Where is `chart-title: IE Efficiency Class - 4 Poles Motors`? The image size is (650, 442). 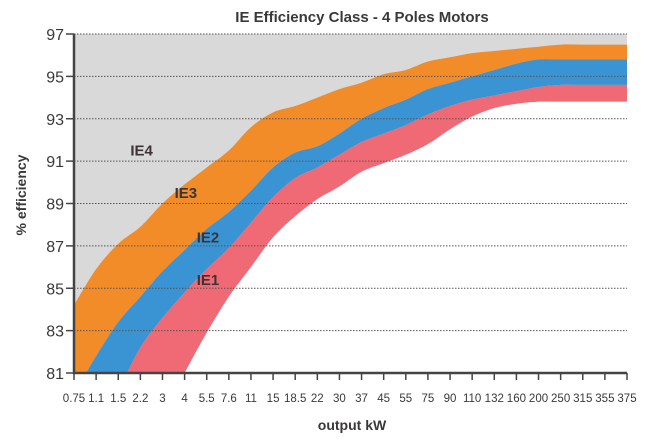 chart-title: IE Efficiency Class - 4 Poles Motors is located at coordinates (361, 17).